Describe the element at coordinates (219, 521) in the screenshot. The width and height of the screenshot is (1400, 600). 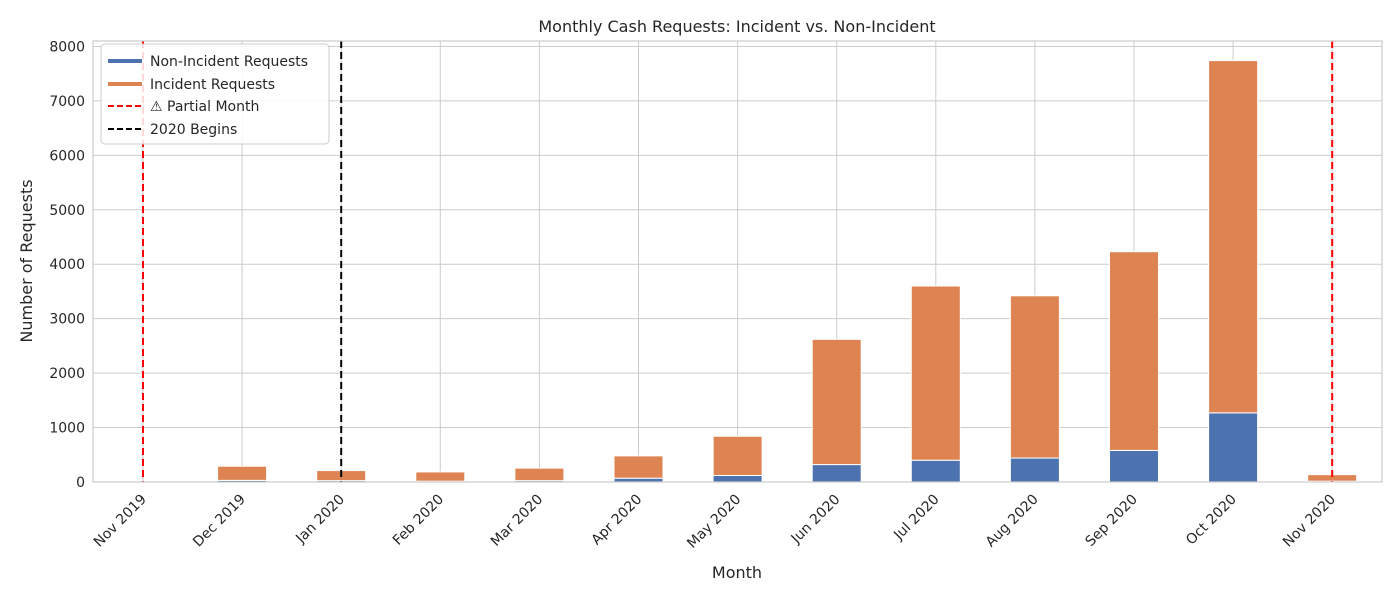
I see `x-tick-label: Dec 2019` at that location.